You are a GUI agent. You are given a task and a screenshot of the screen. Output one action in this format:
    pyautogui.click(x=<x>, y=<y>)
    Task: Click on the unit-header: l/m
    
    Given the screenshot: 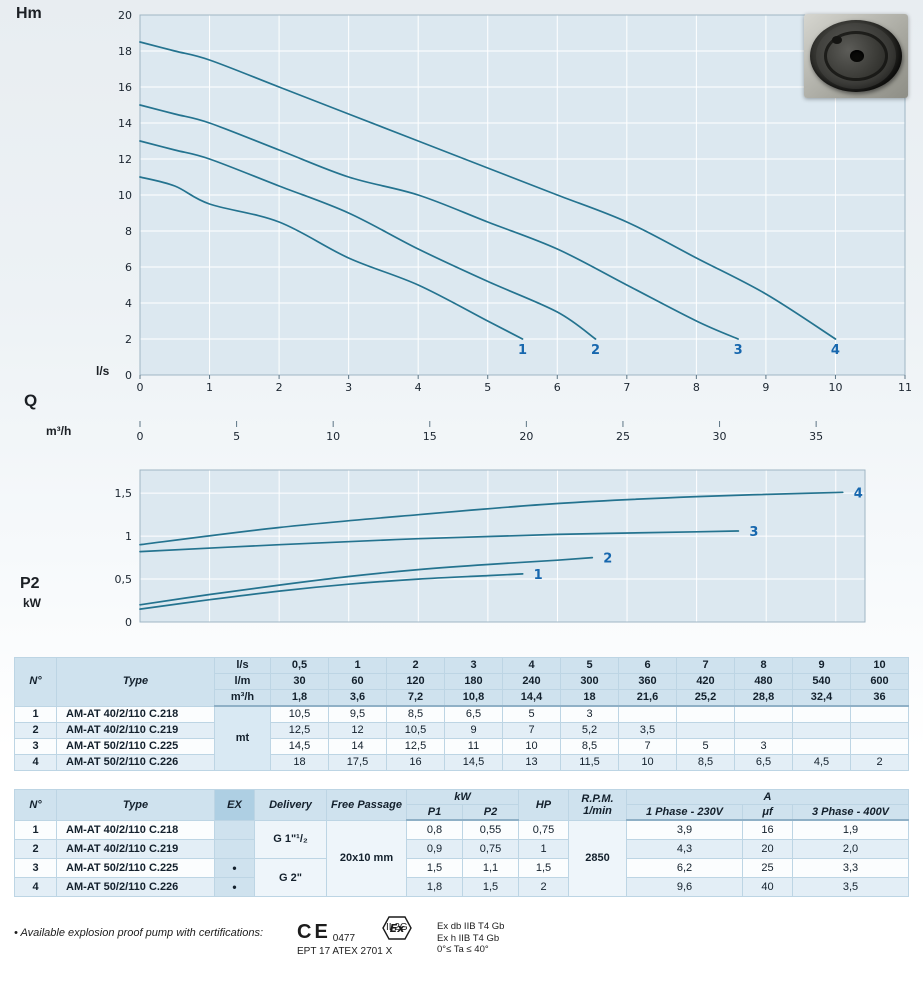 What is the action you would take?
    pyautogui.click(x=242, y=681)
    